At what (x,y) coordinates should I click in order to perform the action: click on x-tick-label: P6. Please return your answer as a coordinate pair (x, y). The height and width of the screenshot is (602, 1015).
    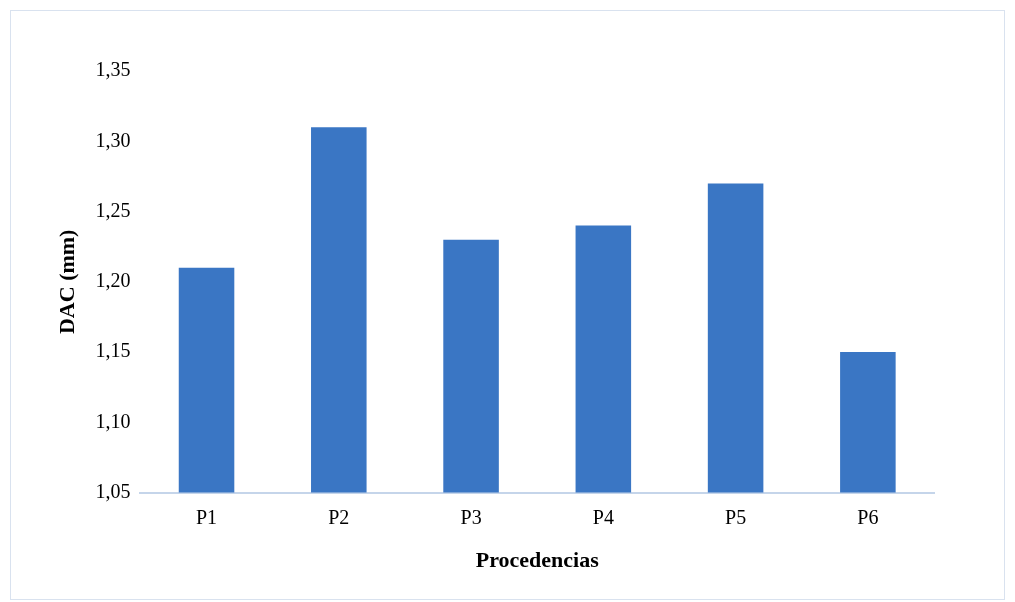
    Looking at the image, I should click on (868, 516).